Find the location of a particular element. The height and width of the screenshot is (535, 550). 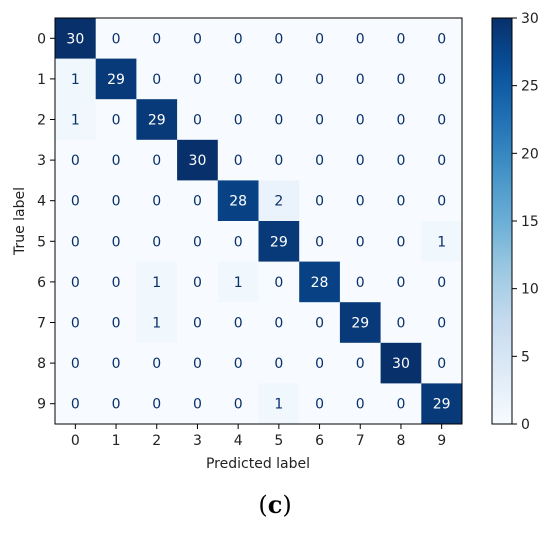

y-tick-label: 8 is located at coordinates (41, 364).